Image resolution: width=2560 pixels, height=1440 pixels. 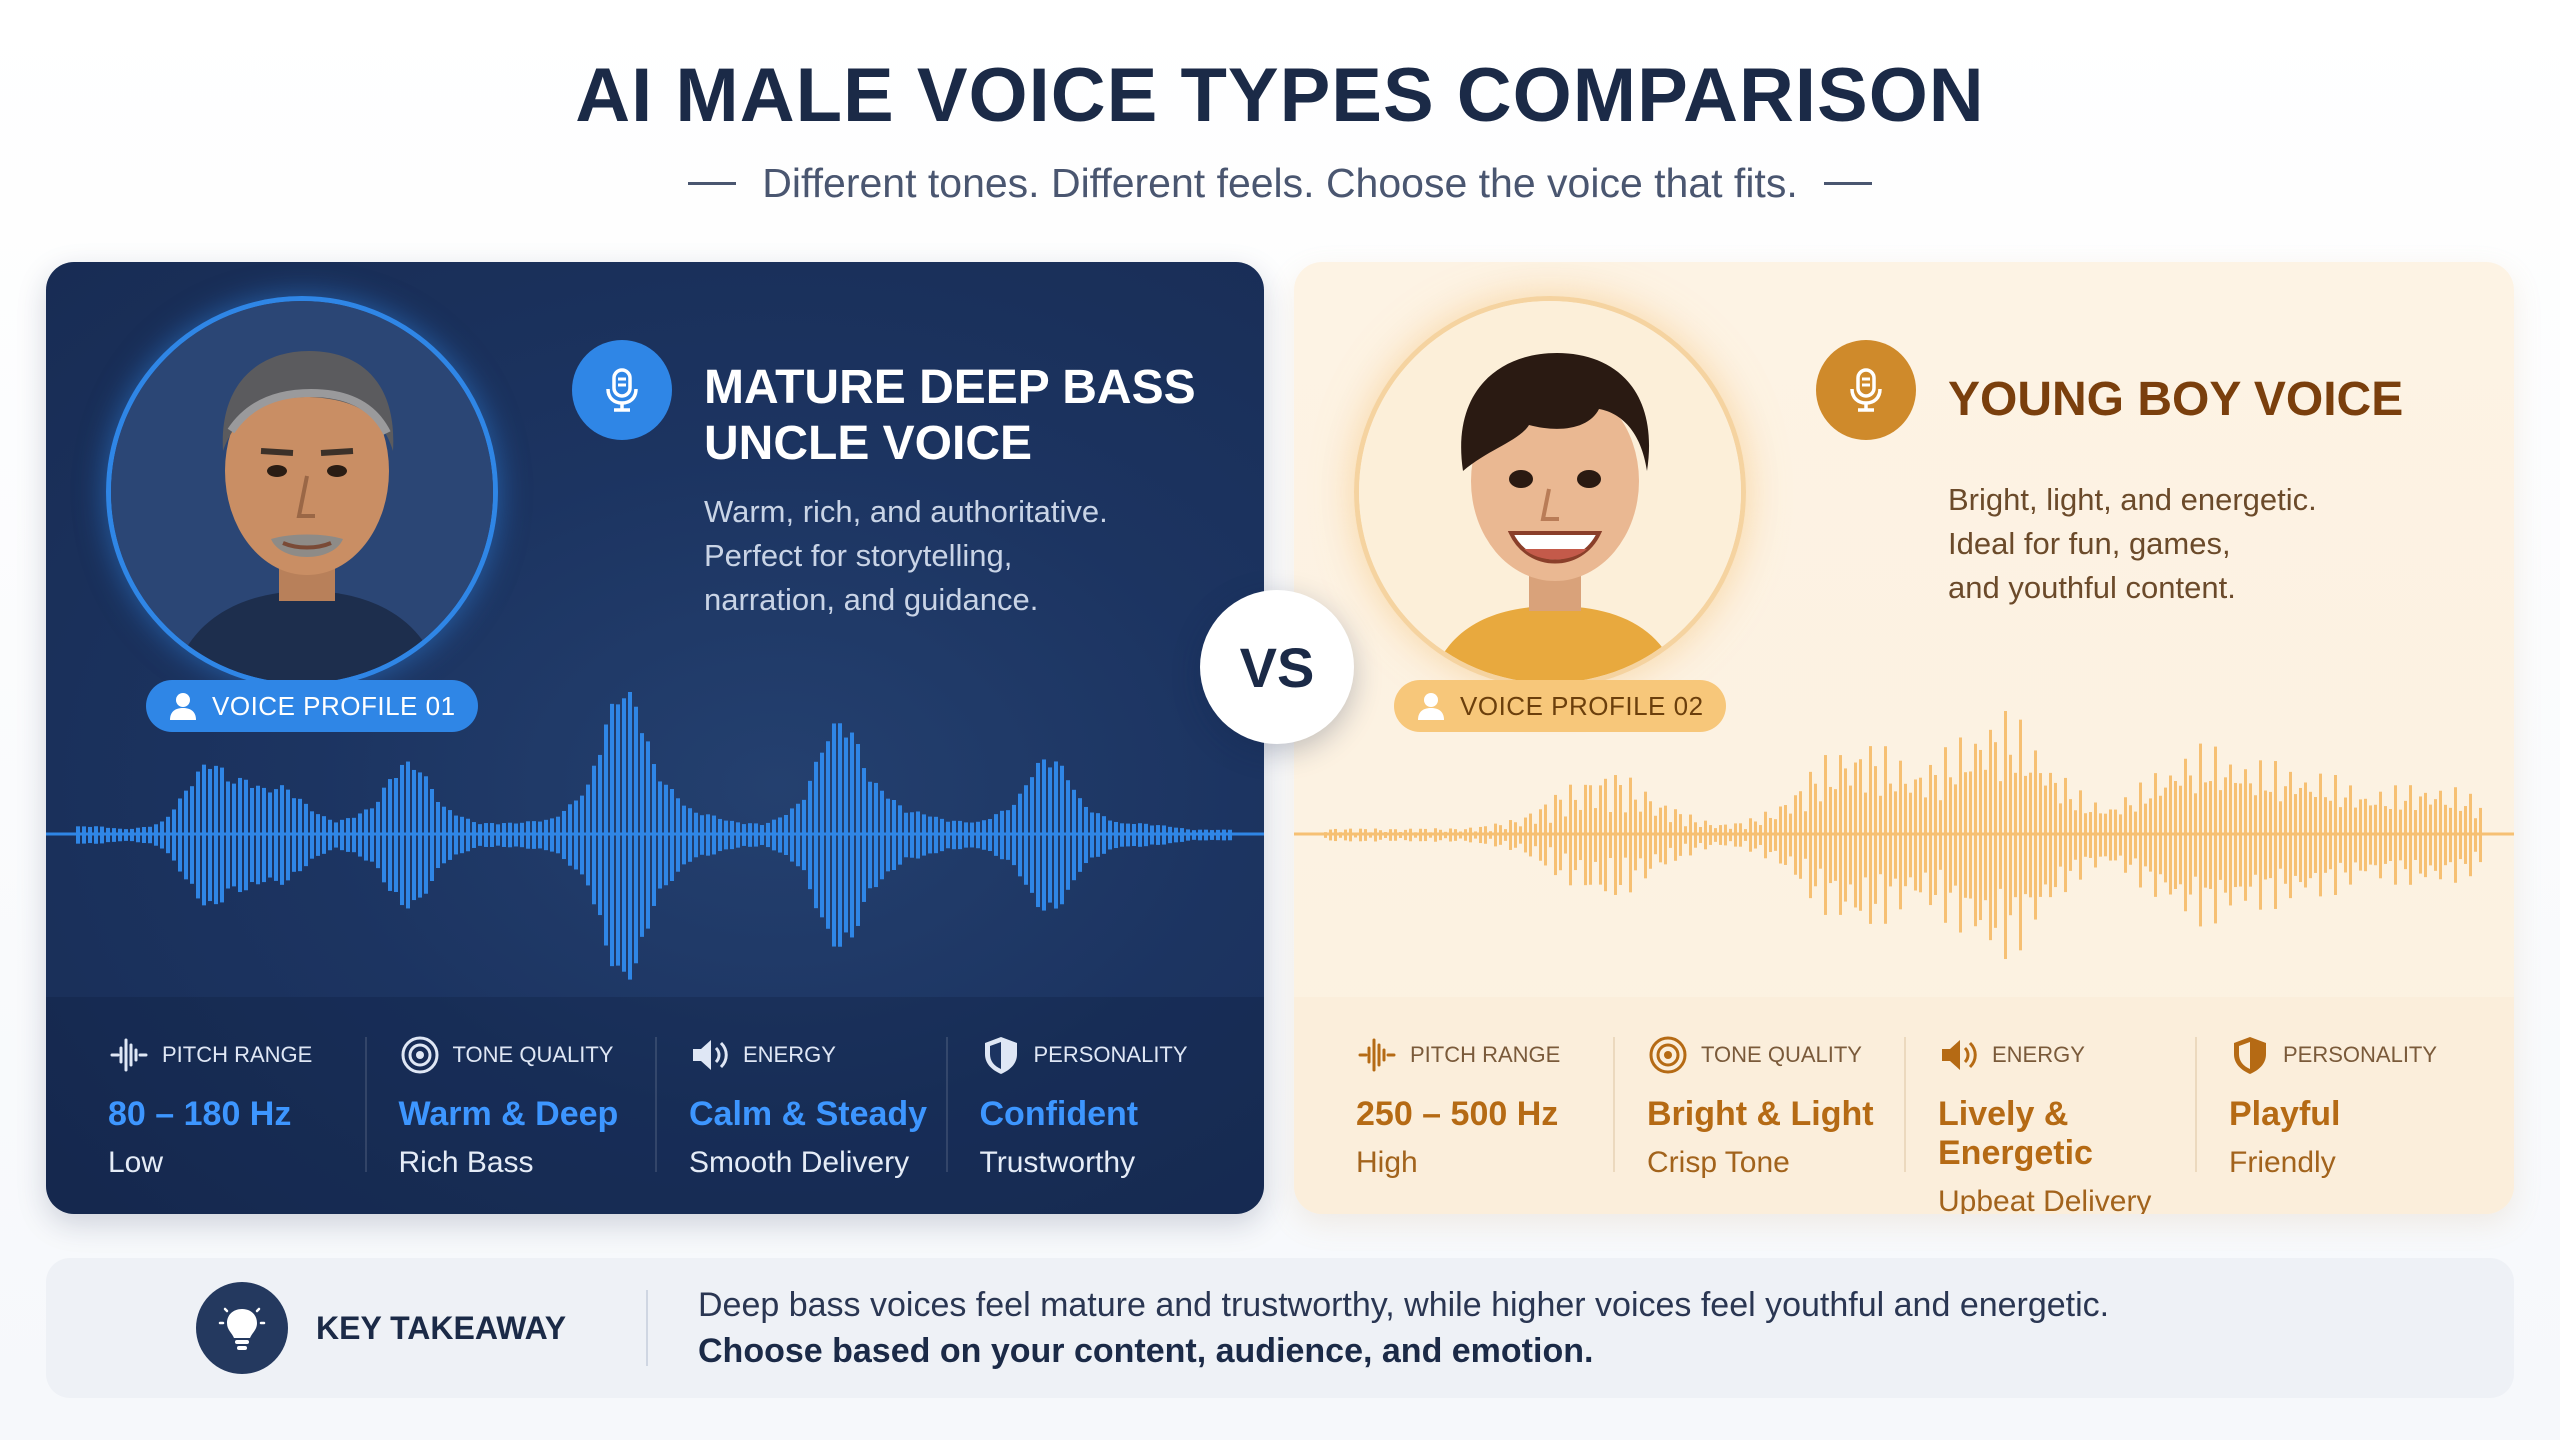 I want to click on stat-header: ENERGY, so click(x=2066, y=1055).